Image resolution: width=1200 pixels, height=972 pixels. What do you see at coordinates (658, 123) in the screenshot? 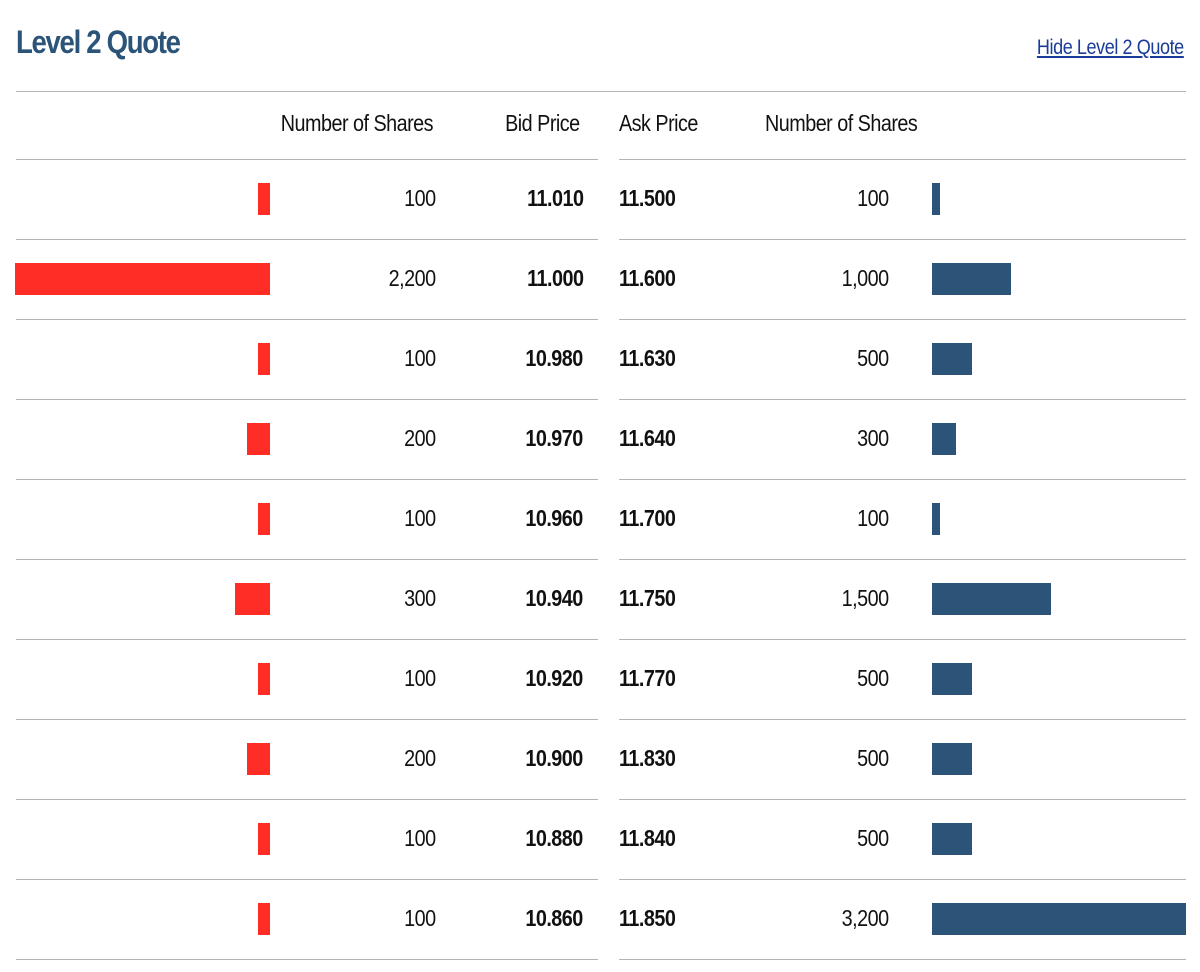
I see `header-ask-price: Ask Price` at bounding box center [658, 123].